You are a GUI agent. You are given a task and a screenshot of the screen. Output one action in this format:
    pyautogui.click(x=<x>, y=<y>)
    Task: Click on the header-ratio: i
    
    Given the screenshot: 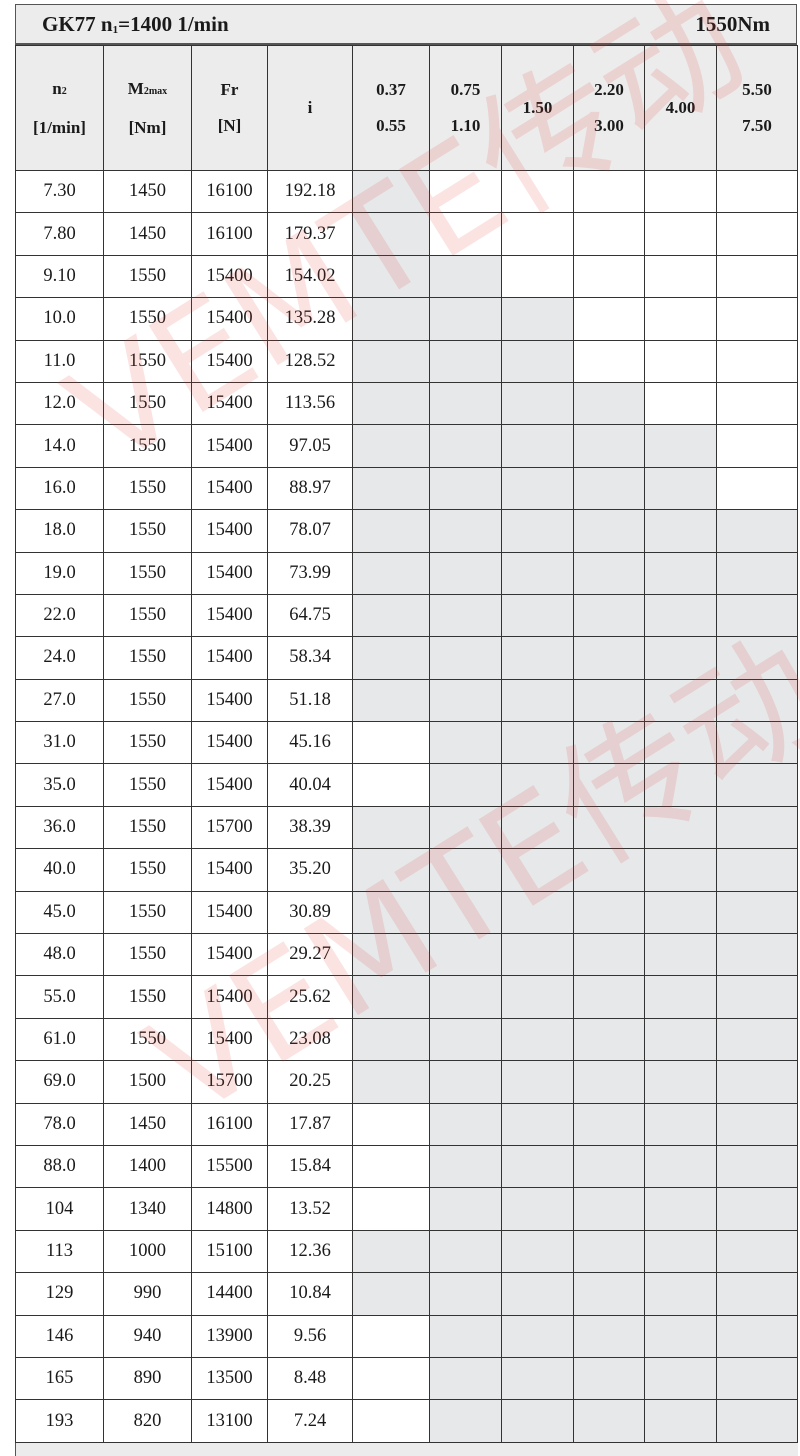 What is the action you would take?
    pyautogui.click(x=310, y=108)
    